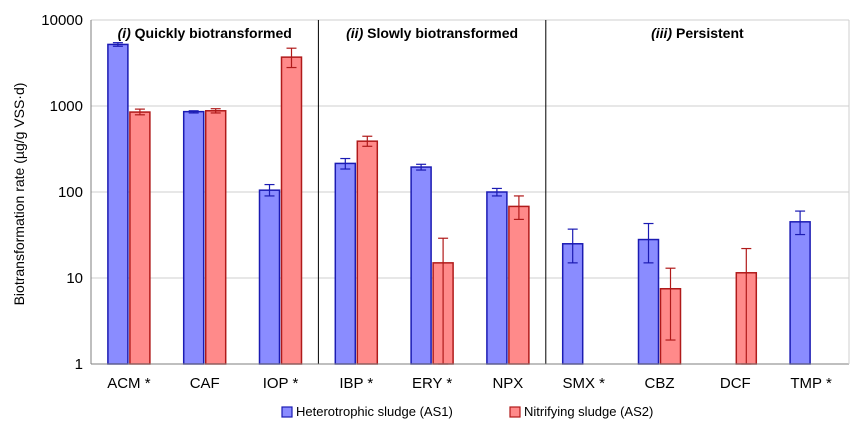 This screenshot has height=427, width=862. What do you see at coordinates (710, 33) in the screenshot?
I see `group-title: Persistent` at bounding box center [710, 33].